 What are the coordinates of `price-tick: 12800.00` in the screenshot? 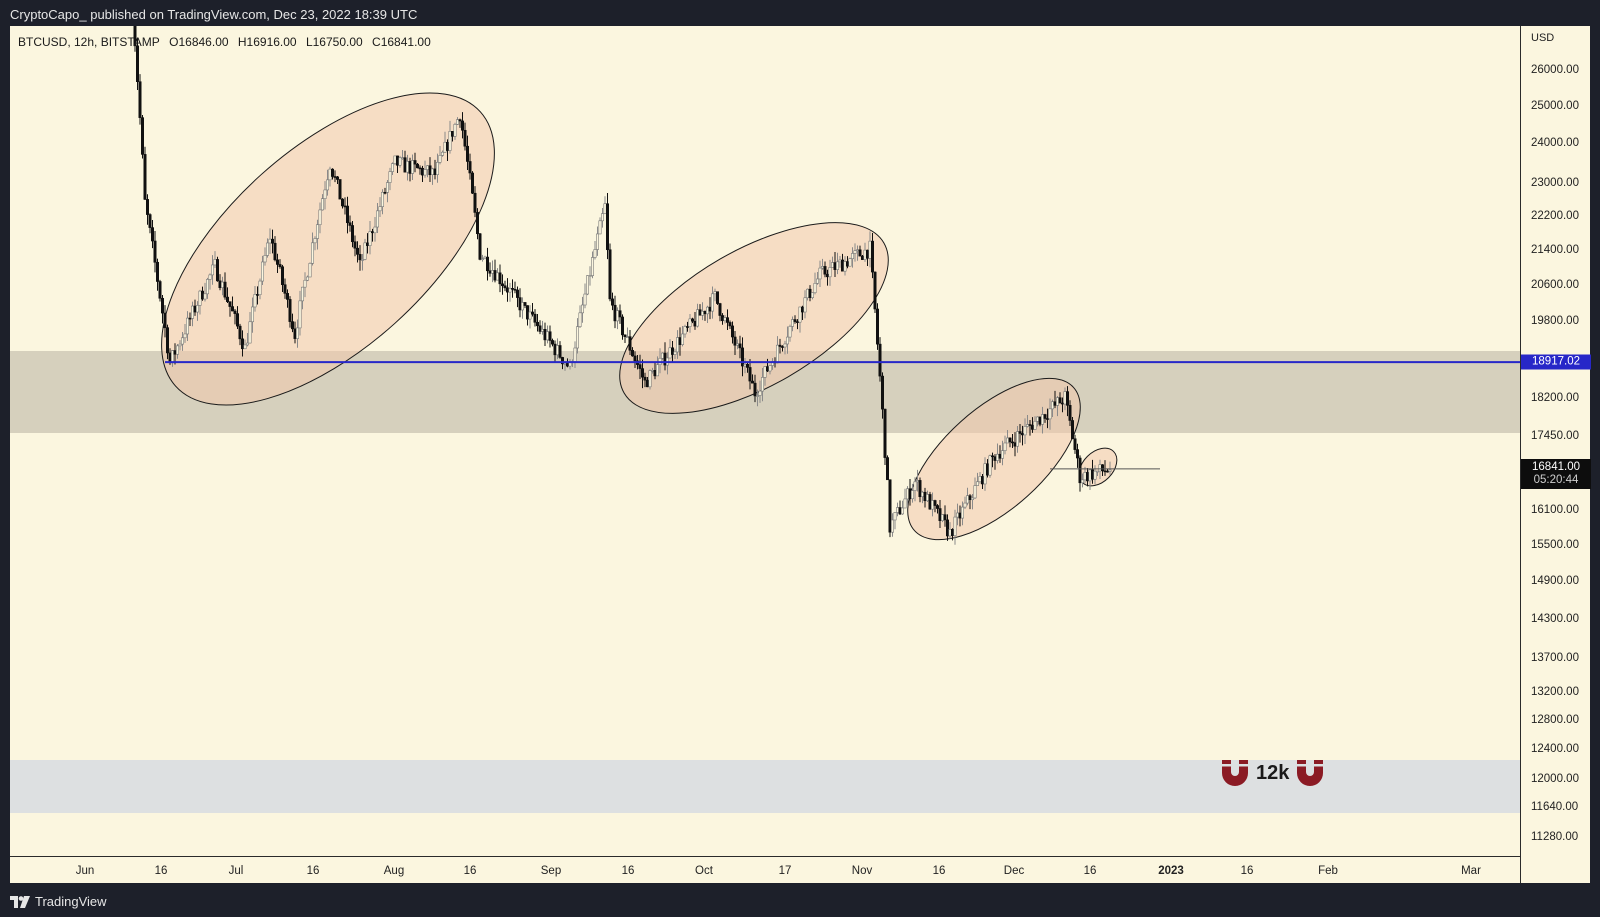 It's located at (1555, 720).